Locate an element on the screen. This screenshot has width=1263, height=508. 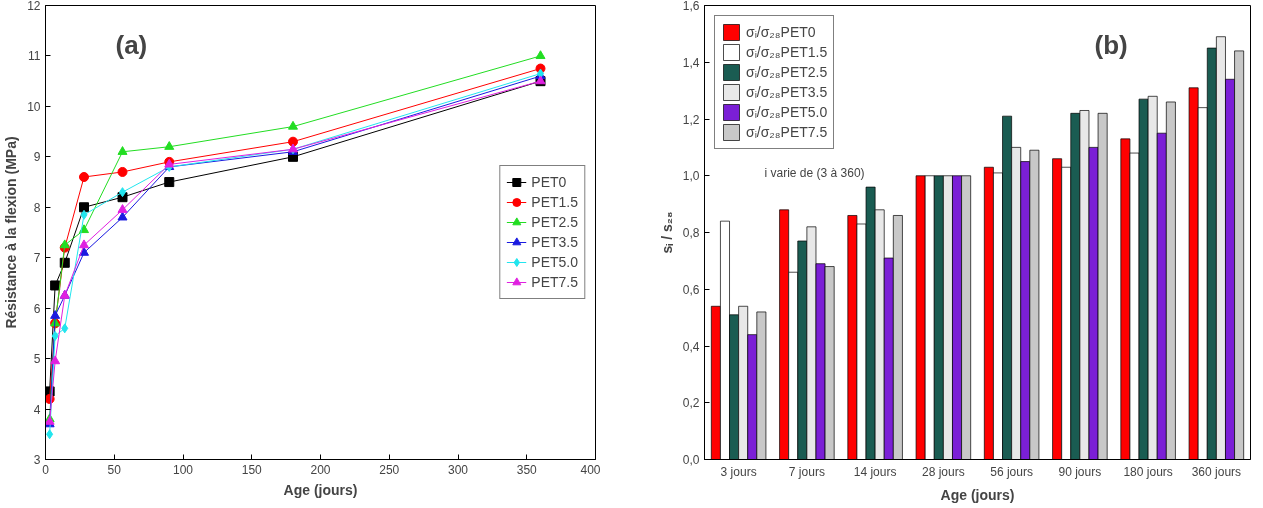
y-tick-label: 1,0 is located at coordinates (691, 176).